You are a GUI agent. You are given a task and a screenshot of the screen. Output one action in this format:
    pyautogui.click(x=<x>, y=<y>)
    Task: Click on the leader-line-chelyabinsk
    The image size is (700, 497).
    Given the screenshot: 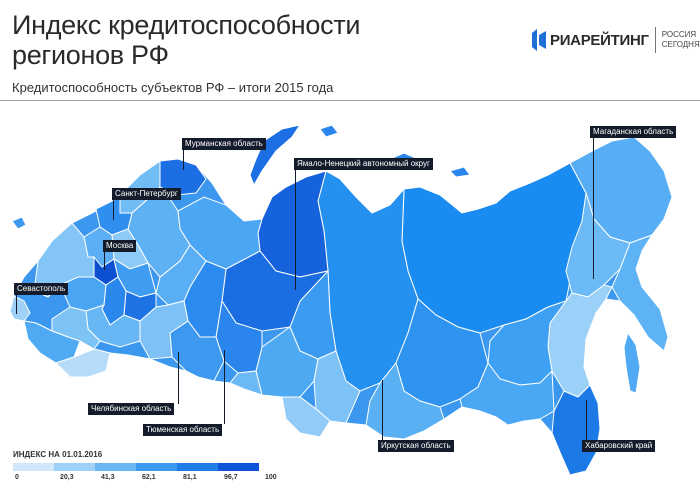 What is the action you would take?
    pyautogui.click(x=178, y=378)
    